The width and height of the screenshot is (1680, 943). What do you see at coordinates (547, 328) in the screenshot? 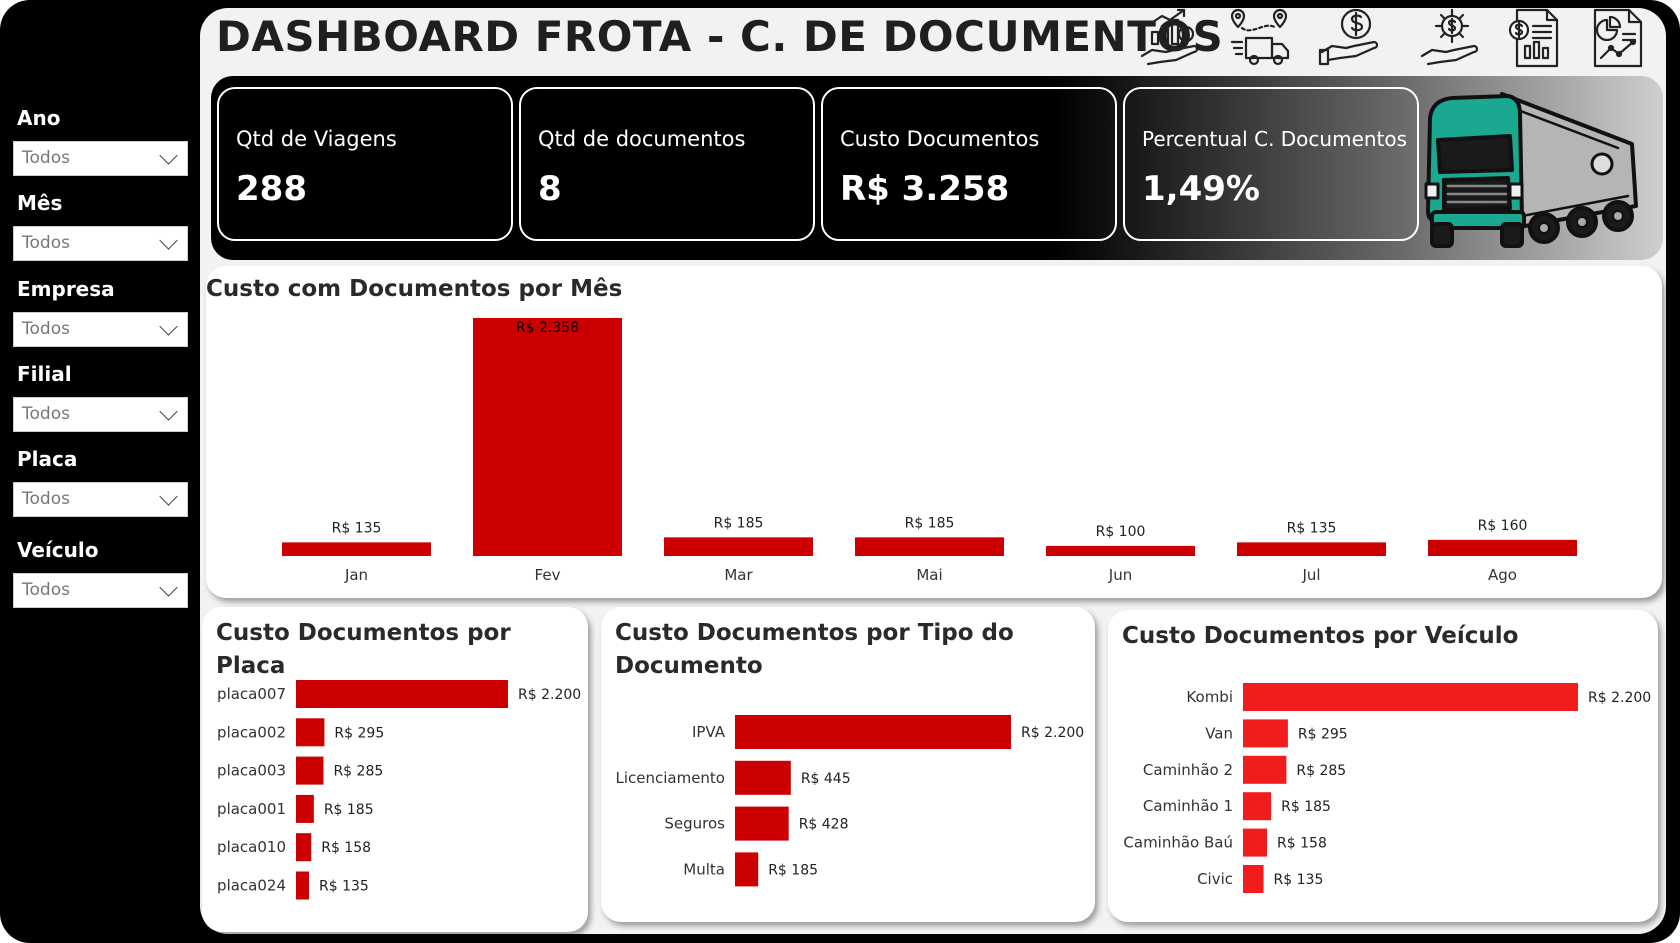
I see `data-label-mes: R$ 2.358` at bounding box center [547, 328].